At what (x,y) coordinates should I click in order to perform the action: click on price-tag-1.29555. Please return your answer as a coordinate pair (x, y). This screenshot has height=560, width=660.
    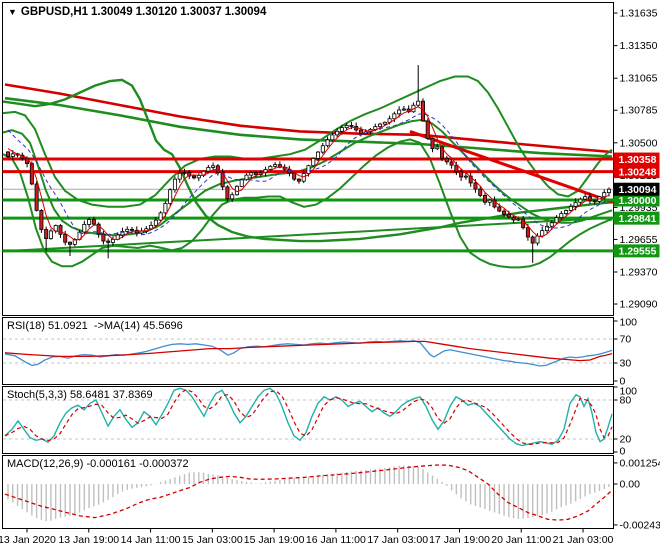
    Looking at the image, I should click on (636, 251).